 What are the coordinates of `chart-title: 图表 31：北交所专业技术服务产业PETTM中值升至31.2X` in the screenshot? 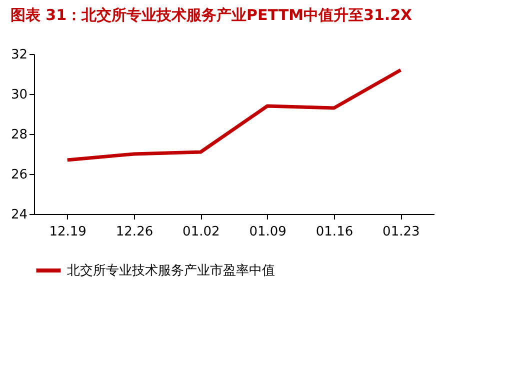 It's located at (211, 15).